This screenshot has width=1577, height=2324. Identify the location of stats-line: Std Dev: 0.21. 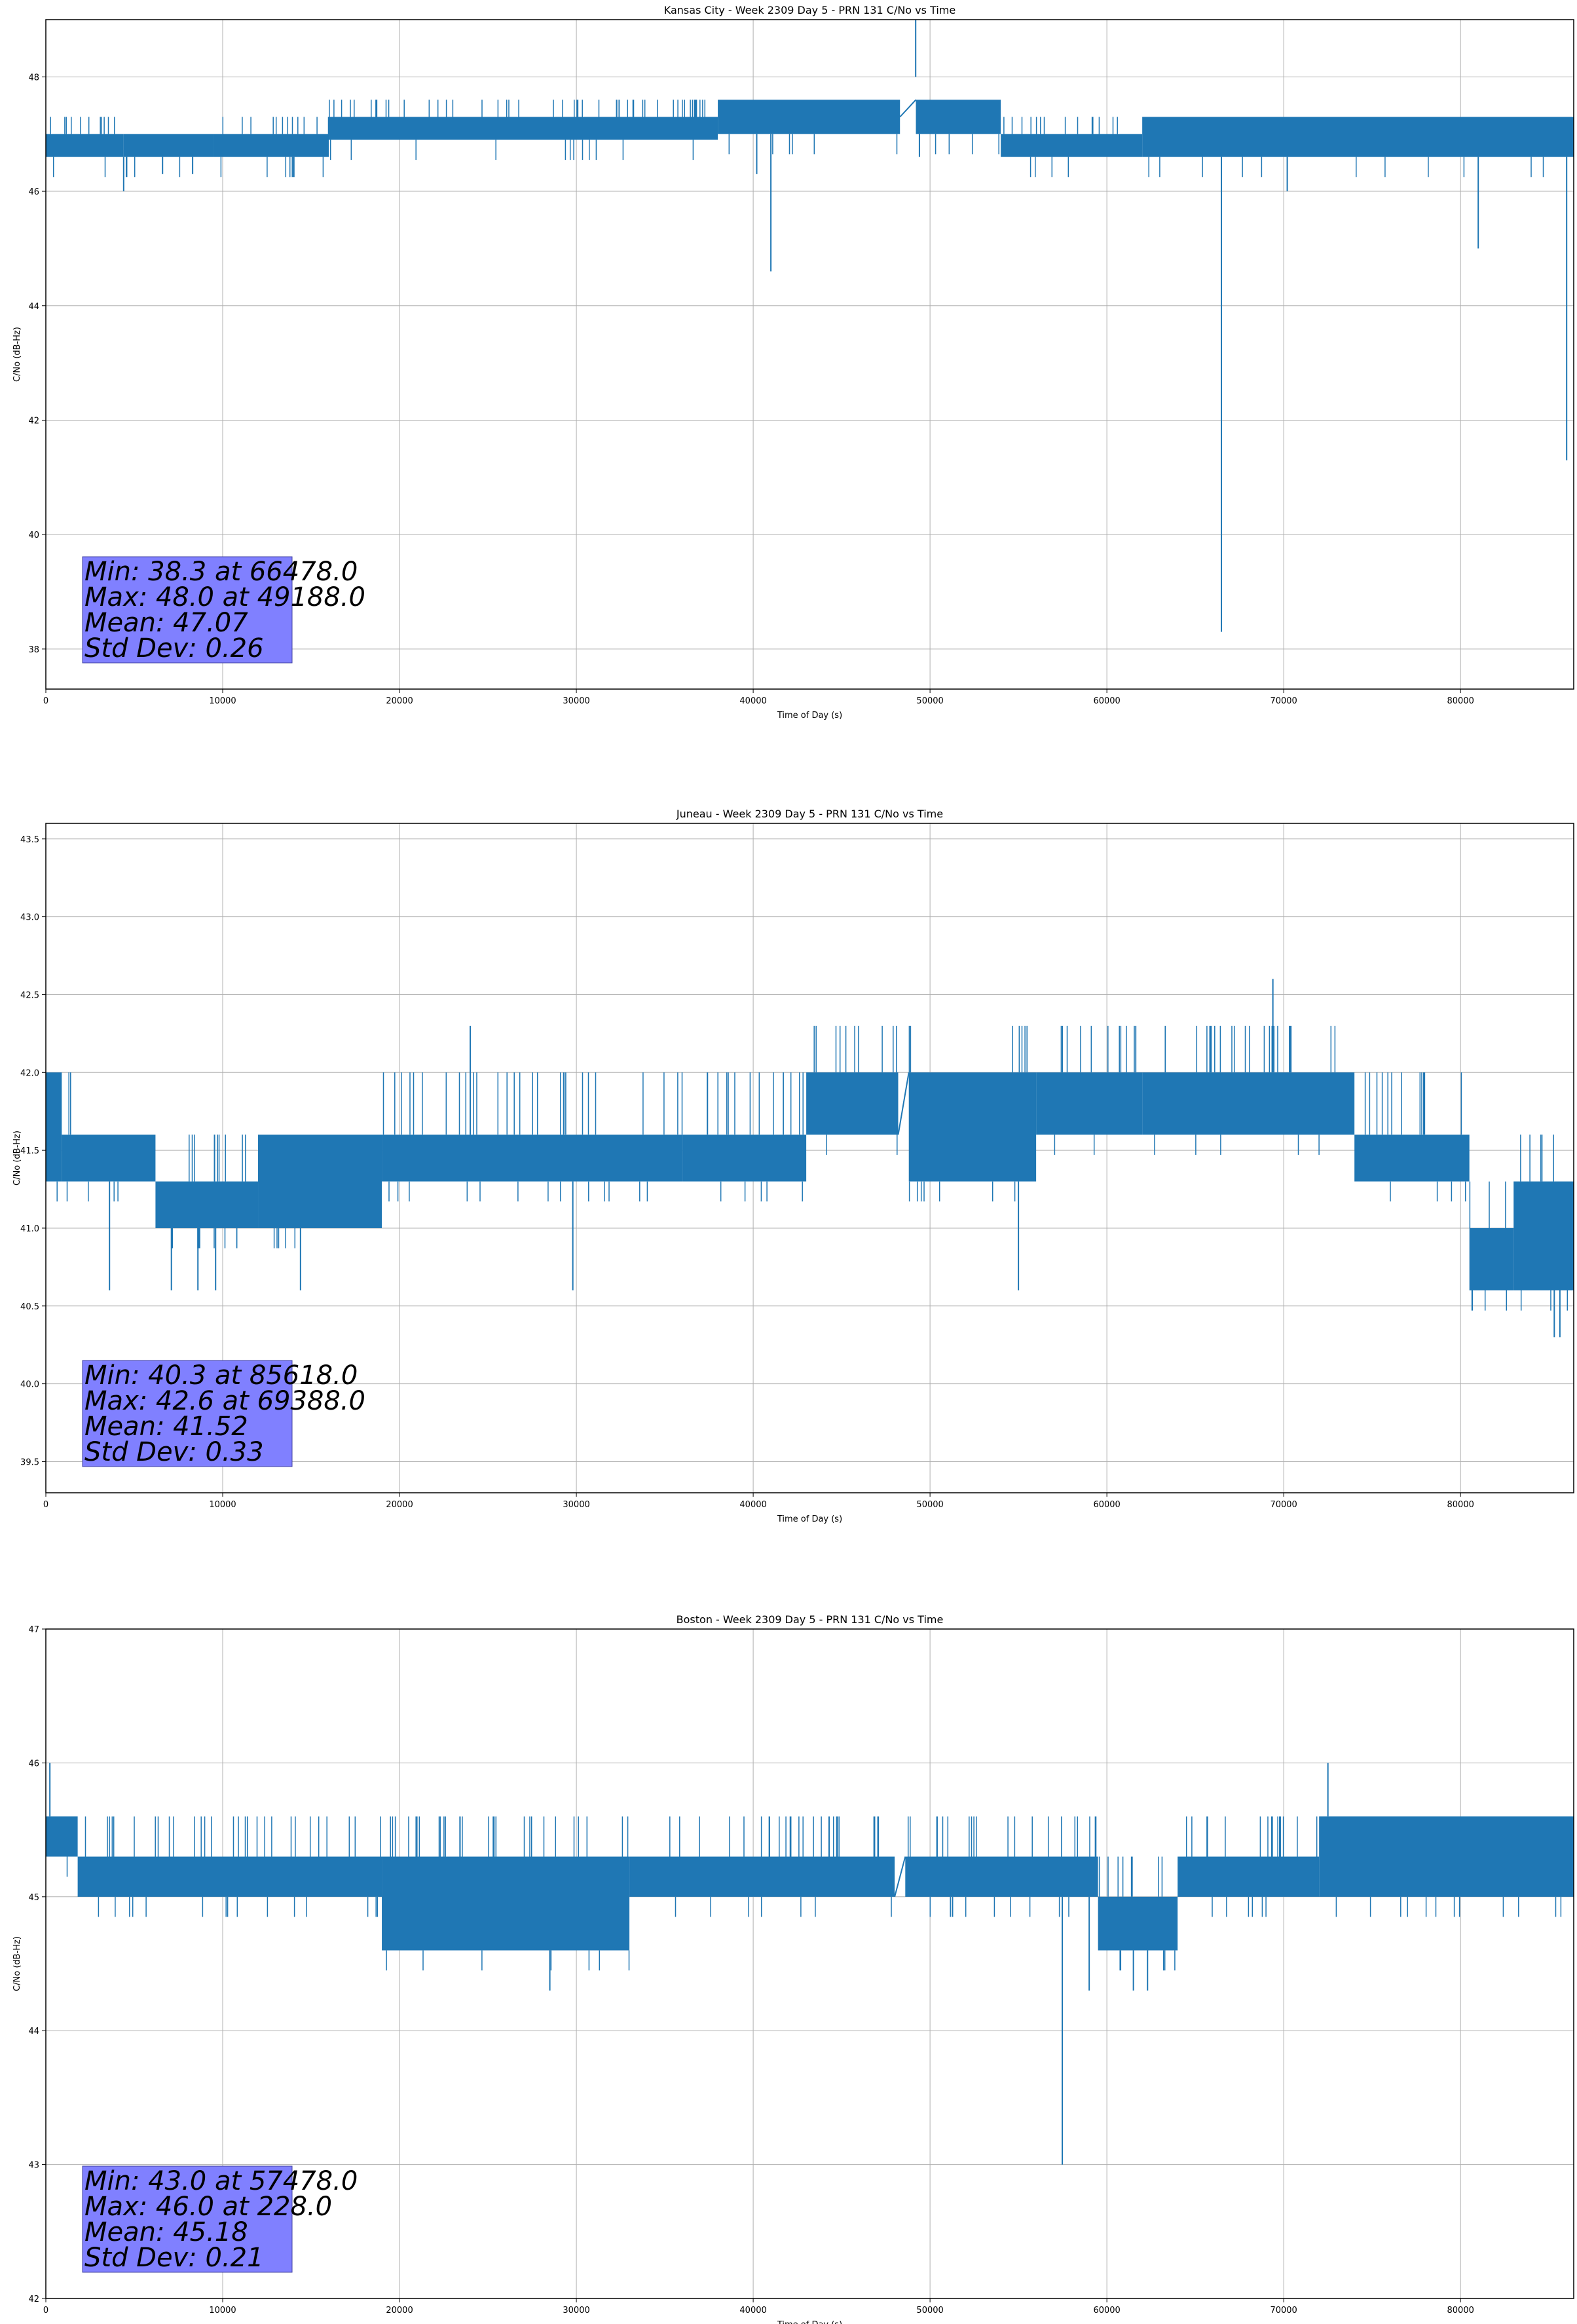
(174, 2258).